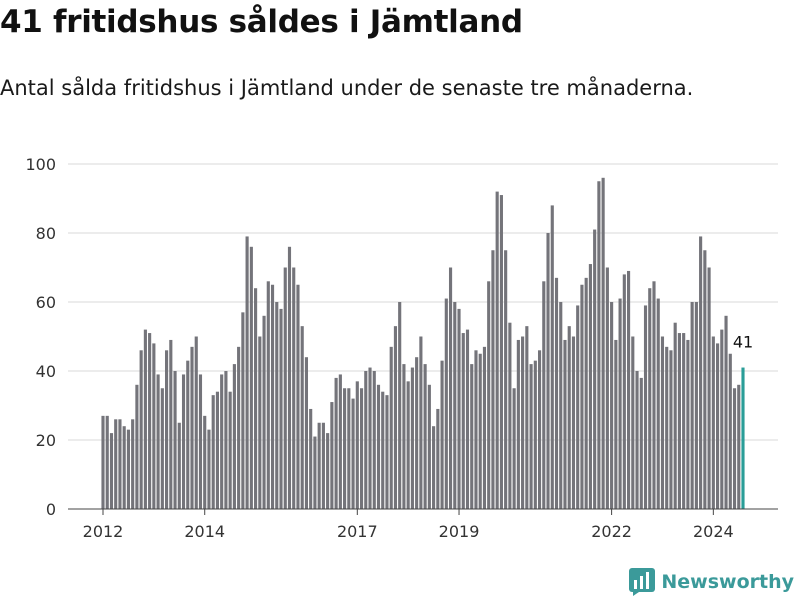 Image resolution: width=800 pixels, height=600 pixels. I want to click on y-tick-label: 20, so click(46, 440).